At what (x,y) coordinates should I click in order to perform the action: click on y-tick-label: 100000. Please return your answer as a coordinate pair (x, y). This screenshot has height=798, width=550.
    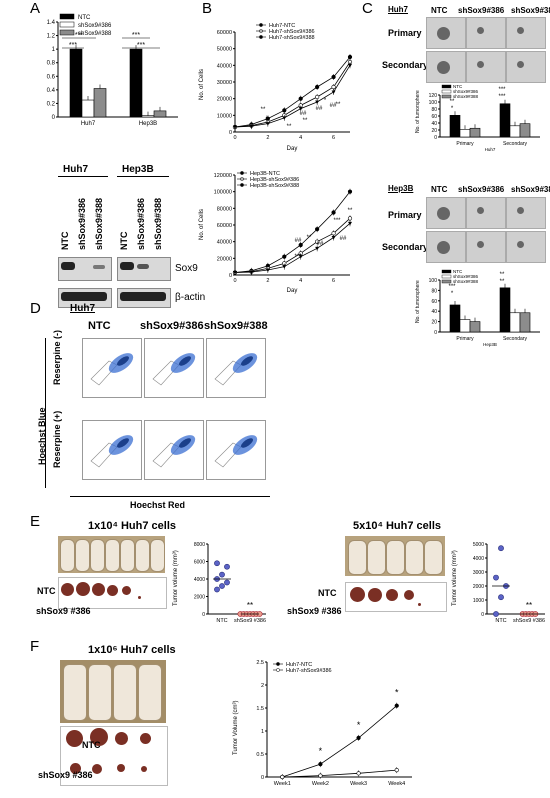
    Looking at the image, I should click on (223, 193).